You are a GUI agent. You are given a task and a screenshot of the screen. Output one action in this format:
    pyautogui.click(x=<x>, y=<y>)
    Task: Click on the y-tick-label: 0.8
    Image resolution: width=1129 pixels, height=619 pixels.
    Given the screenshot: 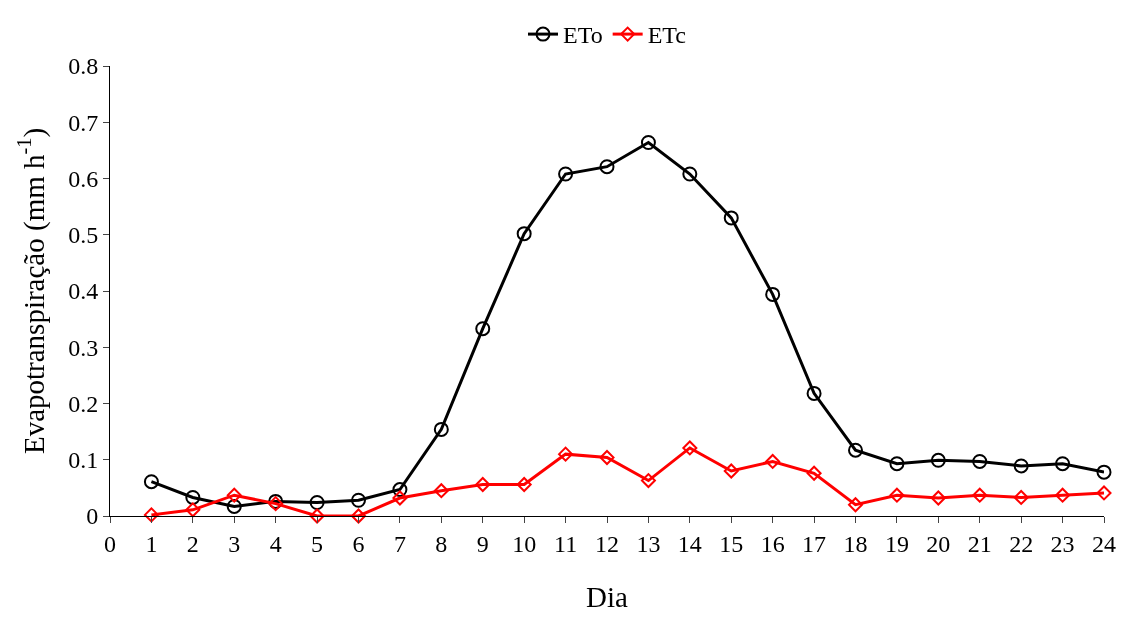 What is the action you would take?
    pyautogui.click(x=83, y=66)
    